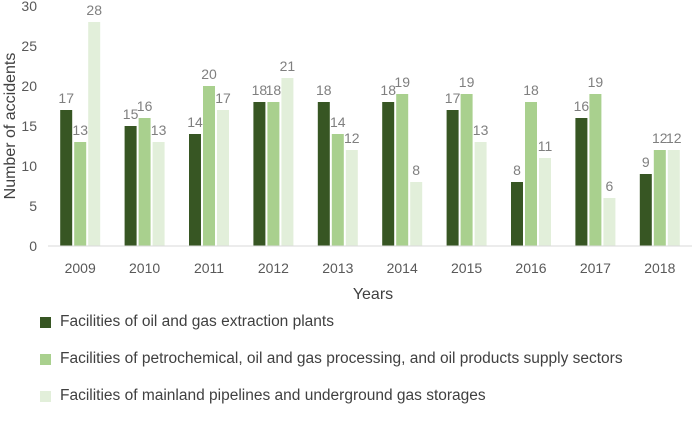 Image resolution: width=697 pixels, height=423 pixels. What do you see at coordinates (595, 268) in the screenshot?
I see `x-tick-label: 2017` at bounding box center [595, 268].